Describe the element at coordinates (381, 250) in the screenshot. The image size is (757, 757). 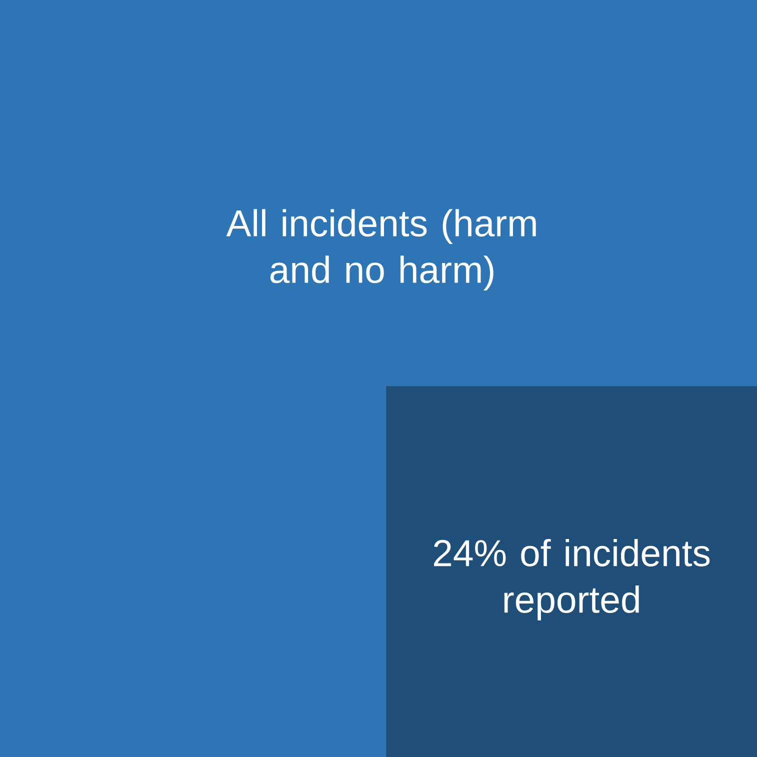
I see `category-label: All incidents (harm and no harm)` at that location.